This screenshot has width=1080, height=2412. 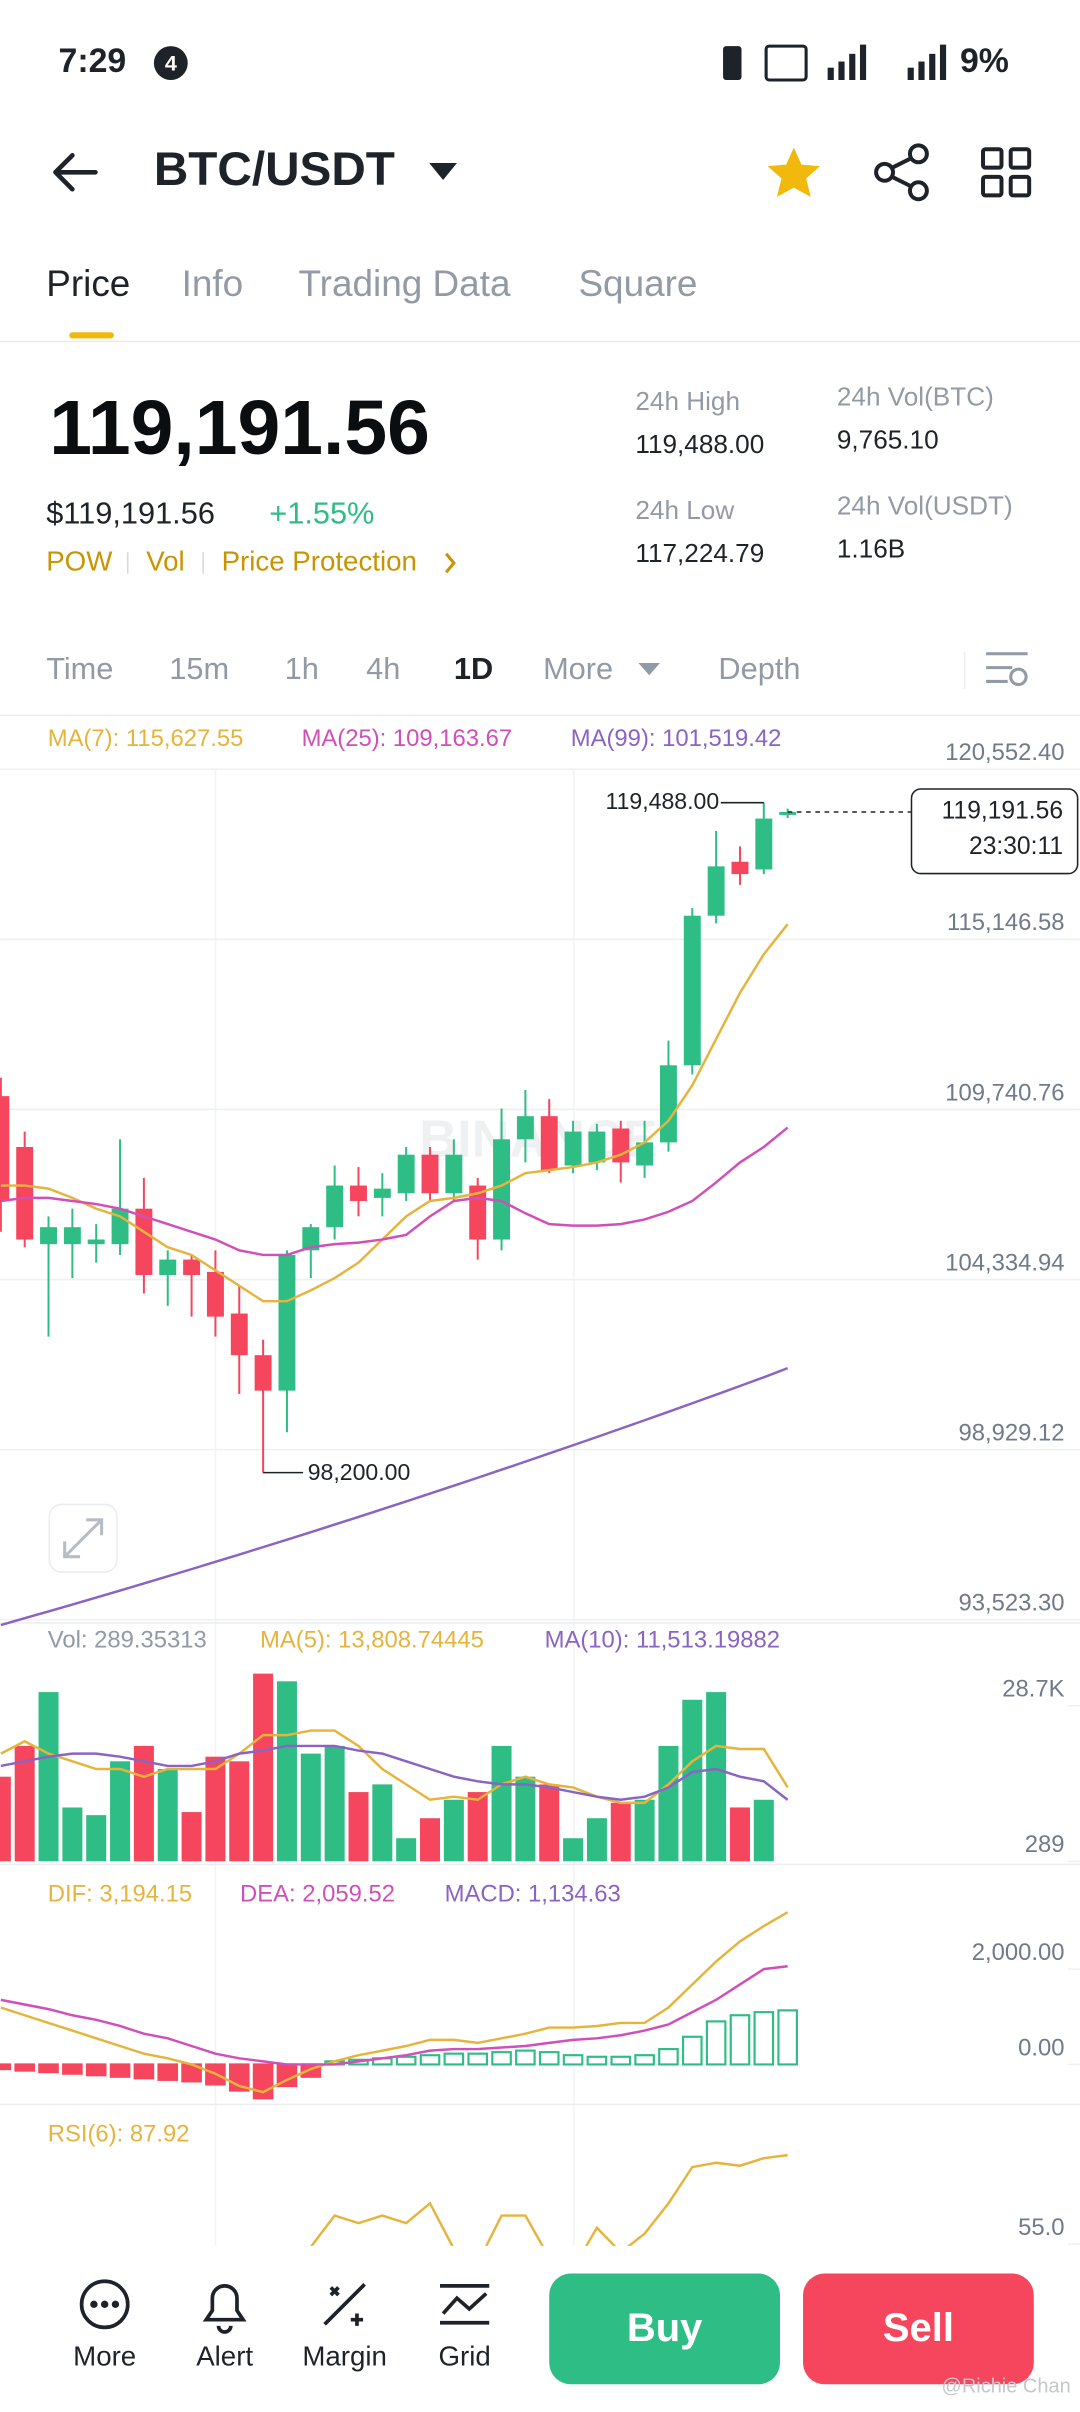 What do you see at coordinates (224, 2355) in the screenshot?
I see `nav-label: Alert` at bounding box center [224, 2355].